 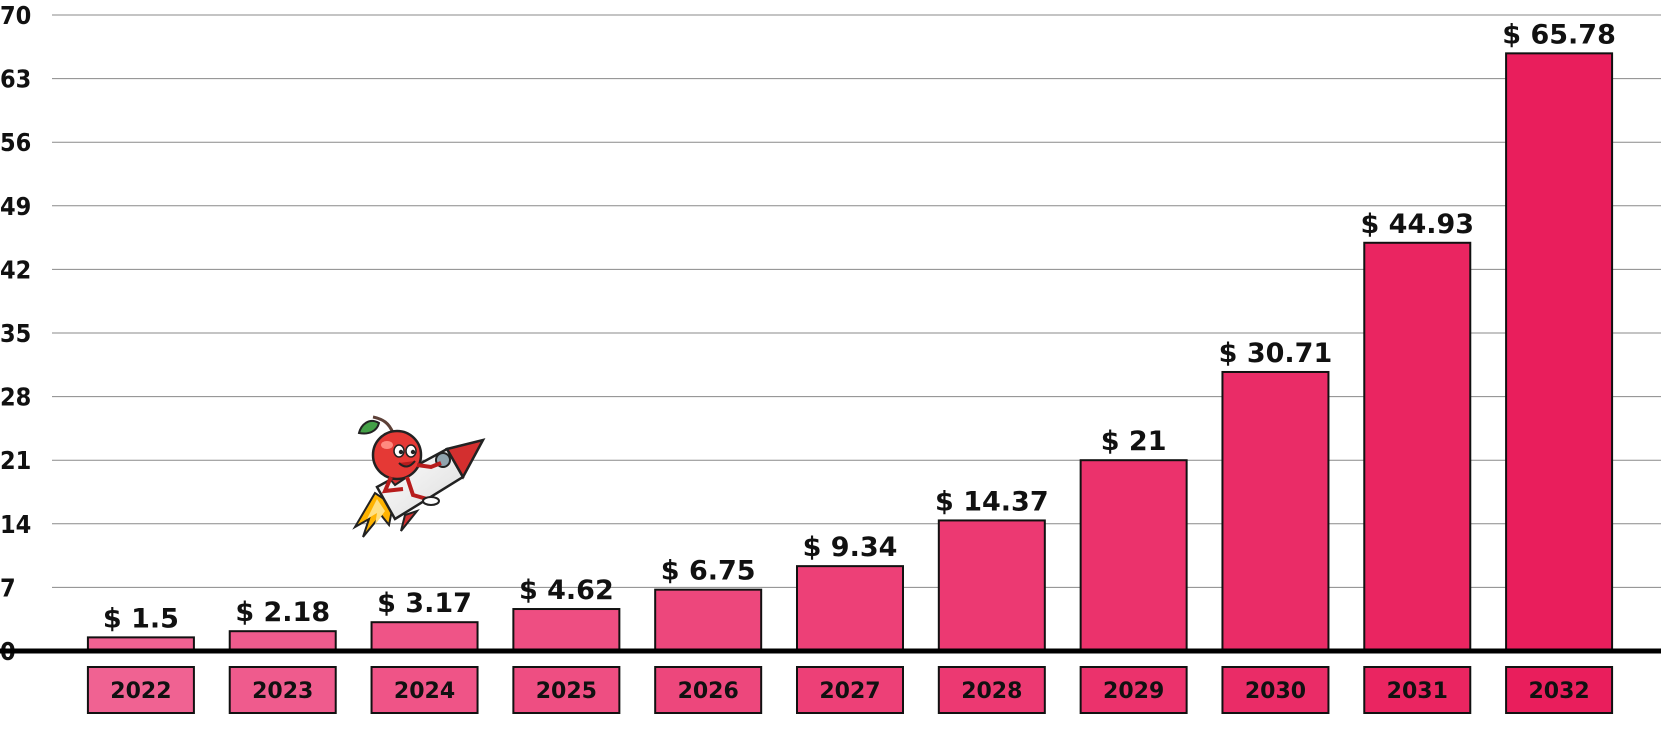 I want to click on bar-2032, so click(x=1559, y=352).